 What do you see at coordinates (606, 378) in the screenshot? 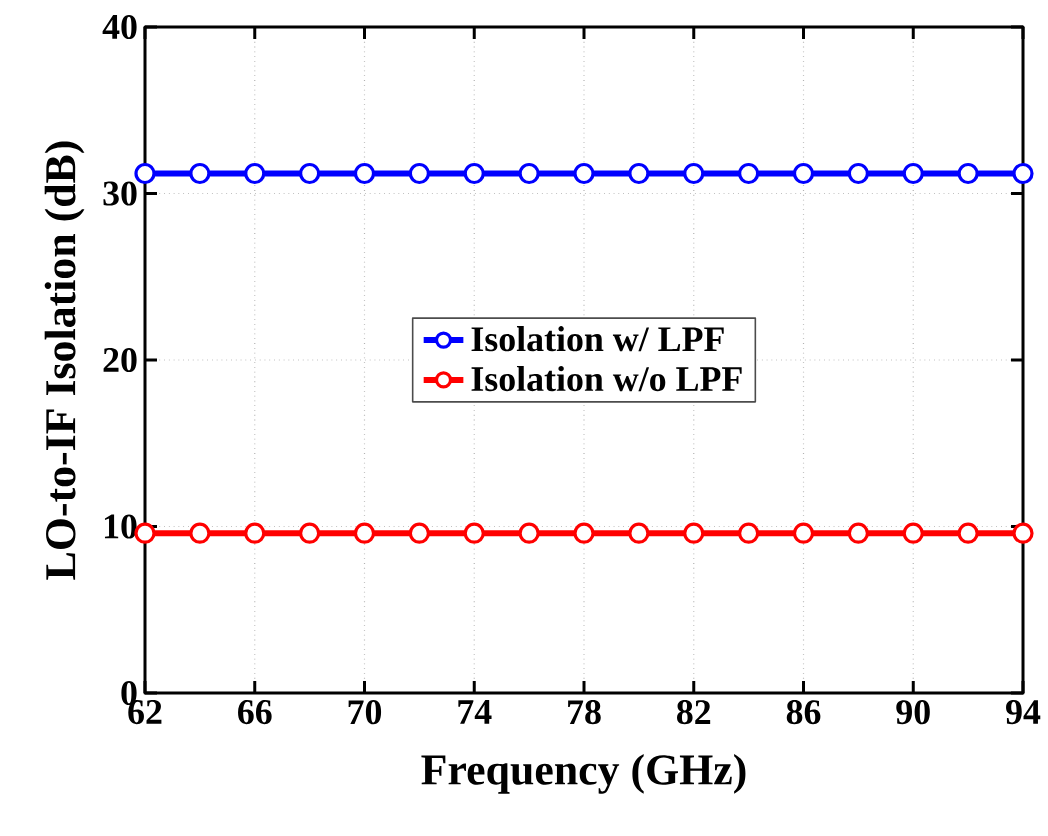
I see `legend-label: Isolation w/o LPF` at bounding box center [606, 378].